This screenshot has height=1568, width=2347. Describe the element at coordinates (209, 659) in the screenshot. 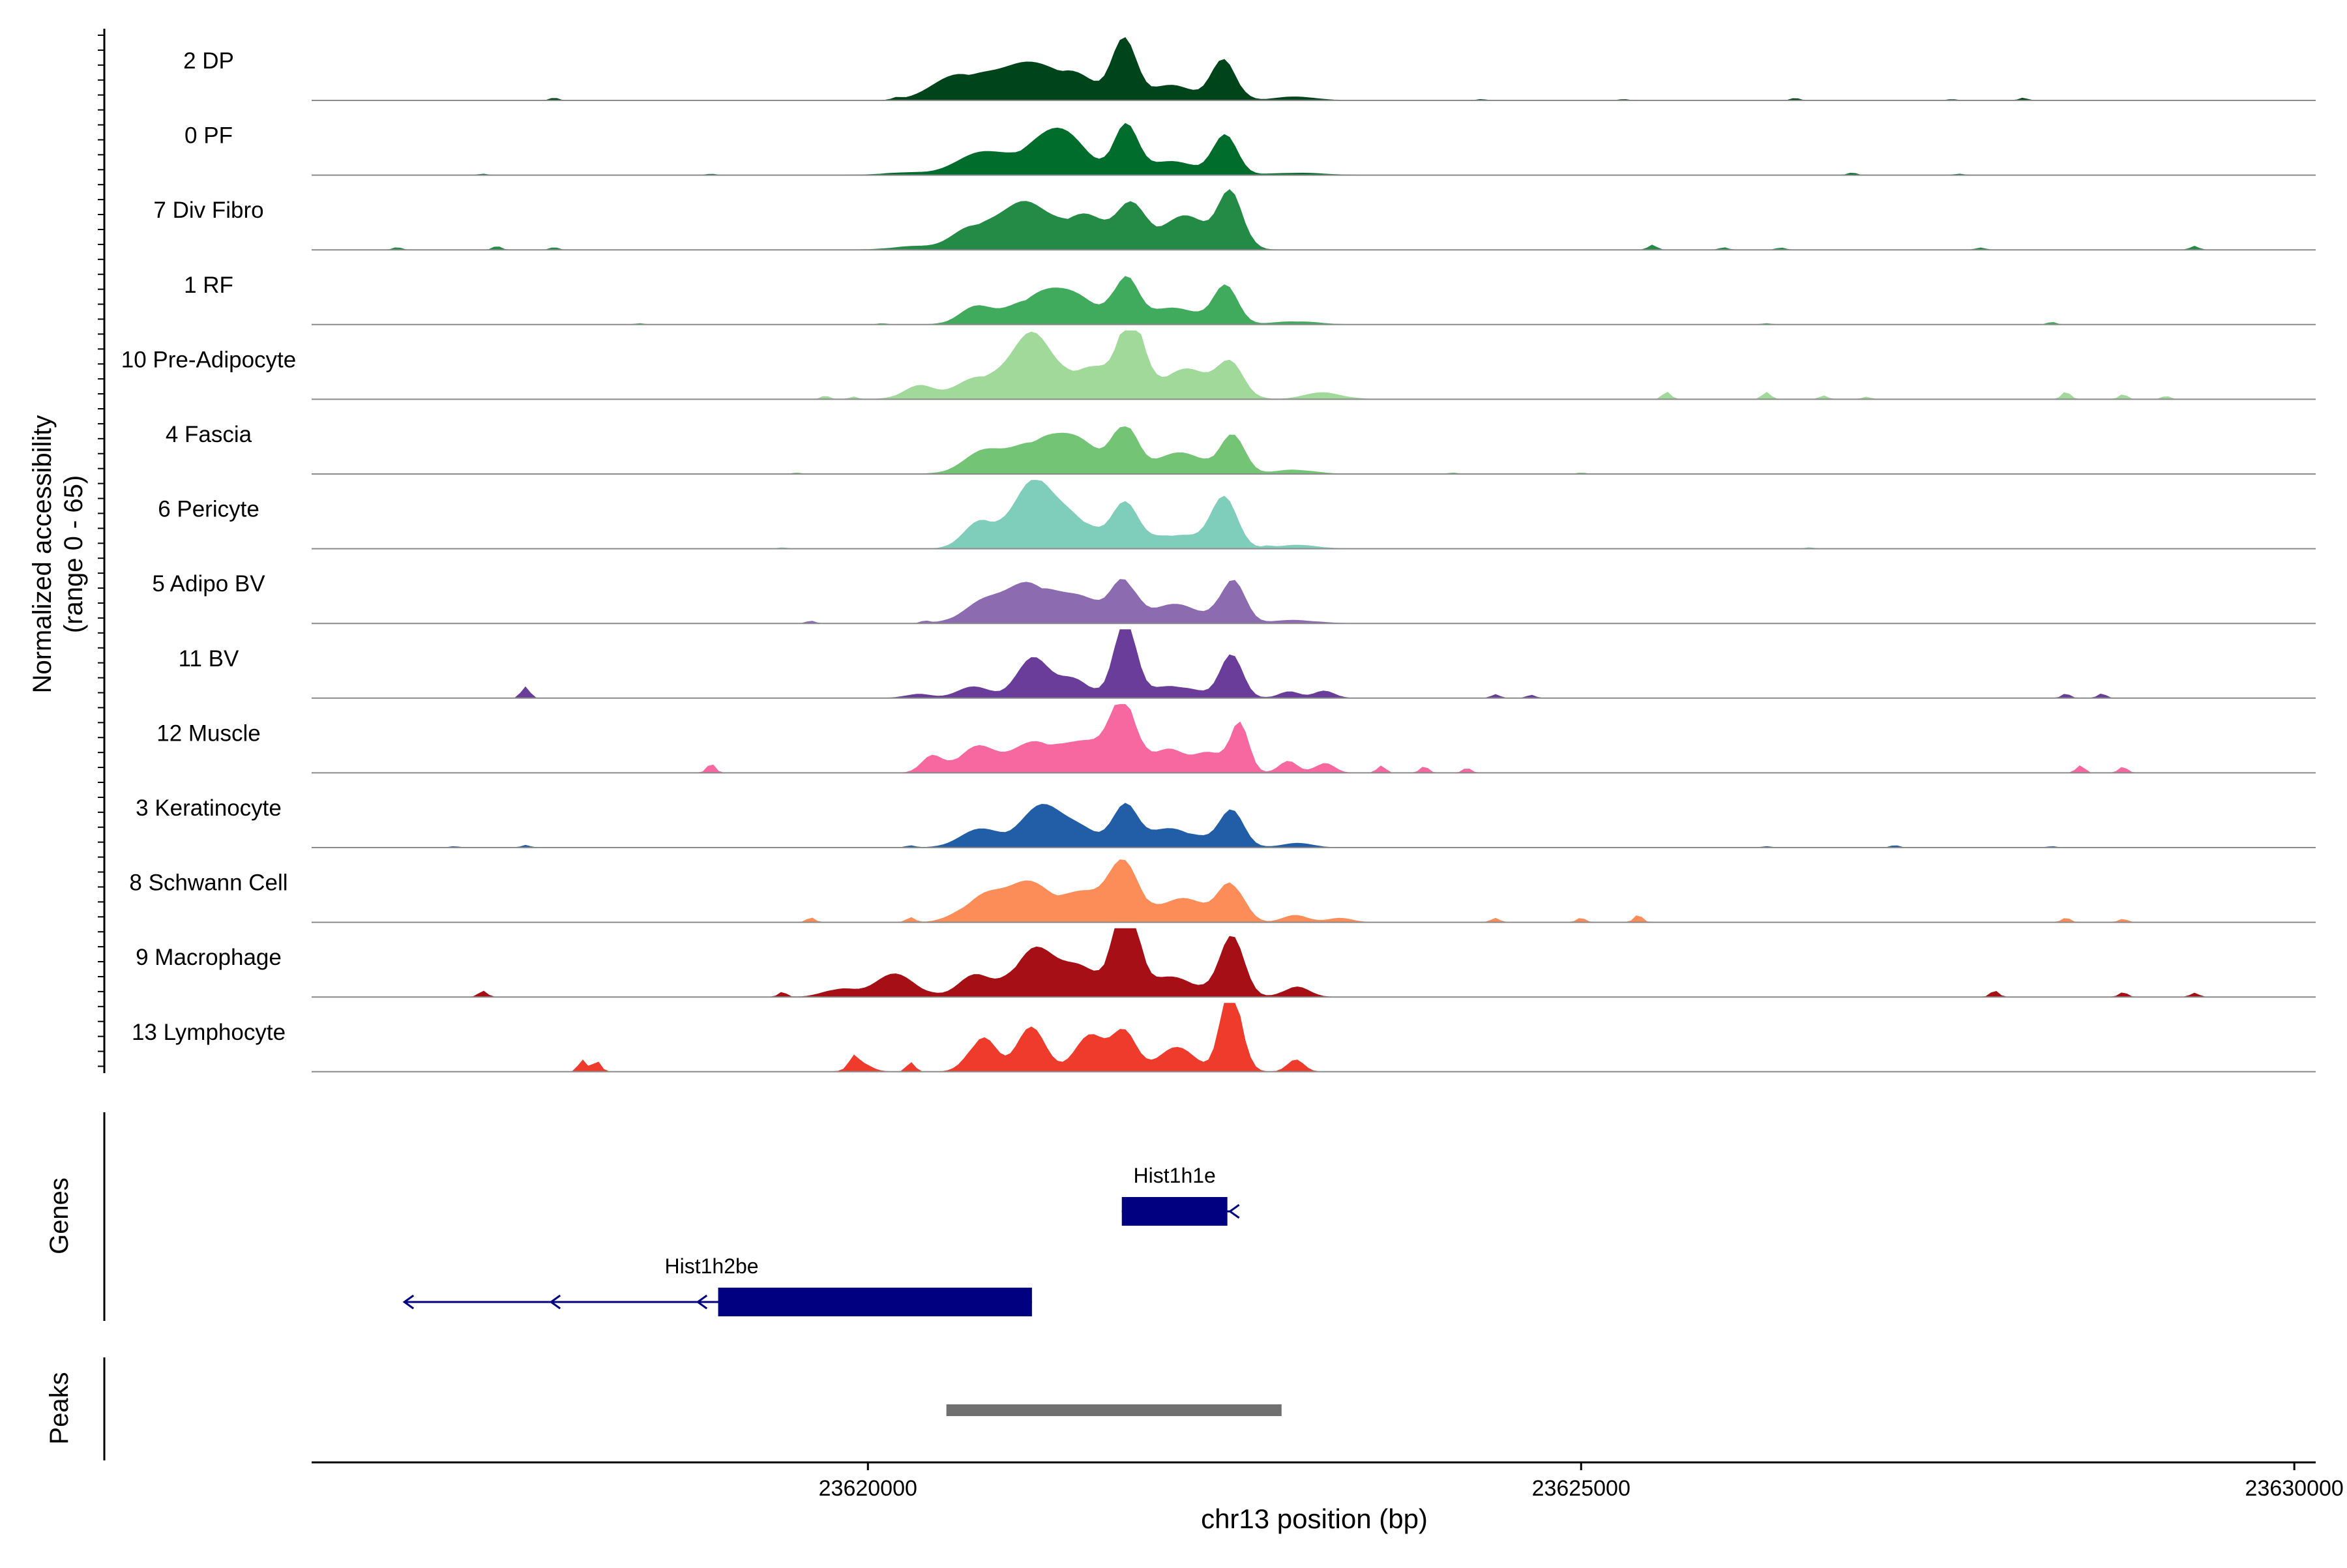

I see `track-label: 11 BV` at that location.